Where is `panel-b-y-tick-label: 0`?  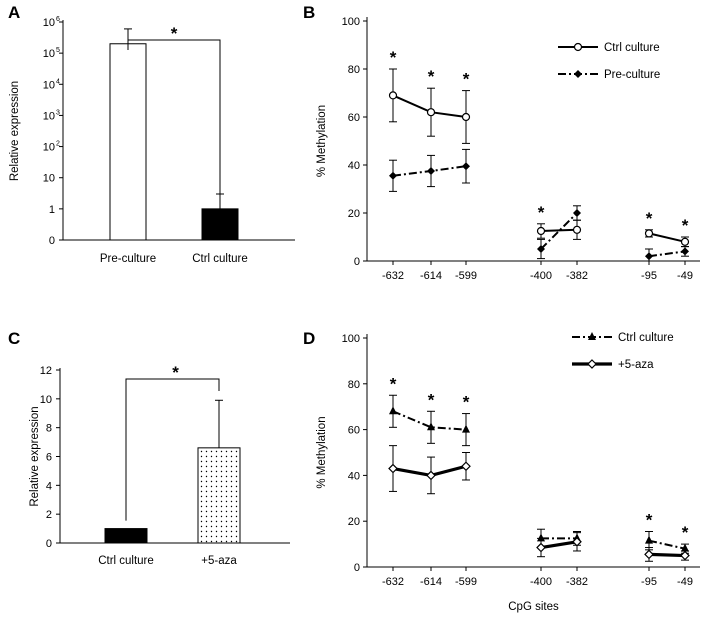
panel-b-y-tick-label: 0 is located at coordinates (357, 262).